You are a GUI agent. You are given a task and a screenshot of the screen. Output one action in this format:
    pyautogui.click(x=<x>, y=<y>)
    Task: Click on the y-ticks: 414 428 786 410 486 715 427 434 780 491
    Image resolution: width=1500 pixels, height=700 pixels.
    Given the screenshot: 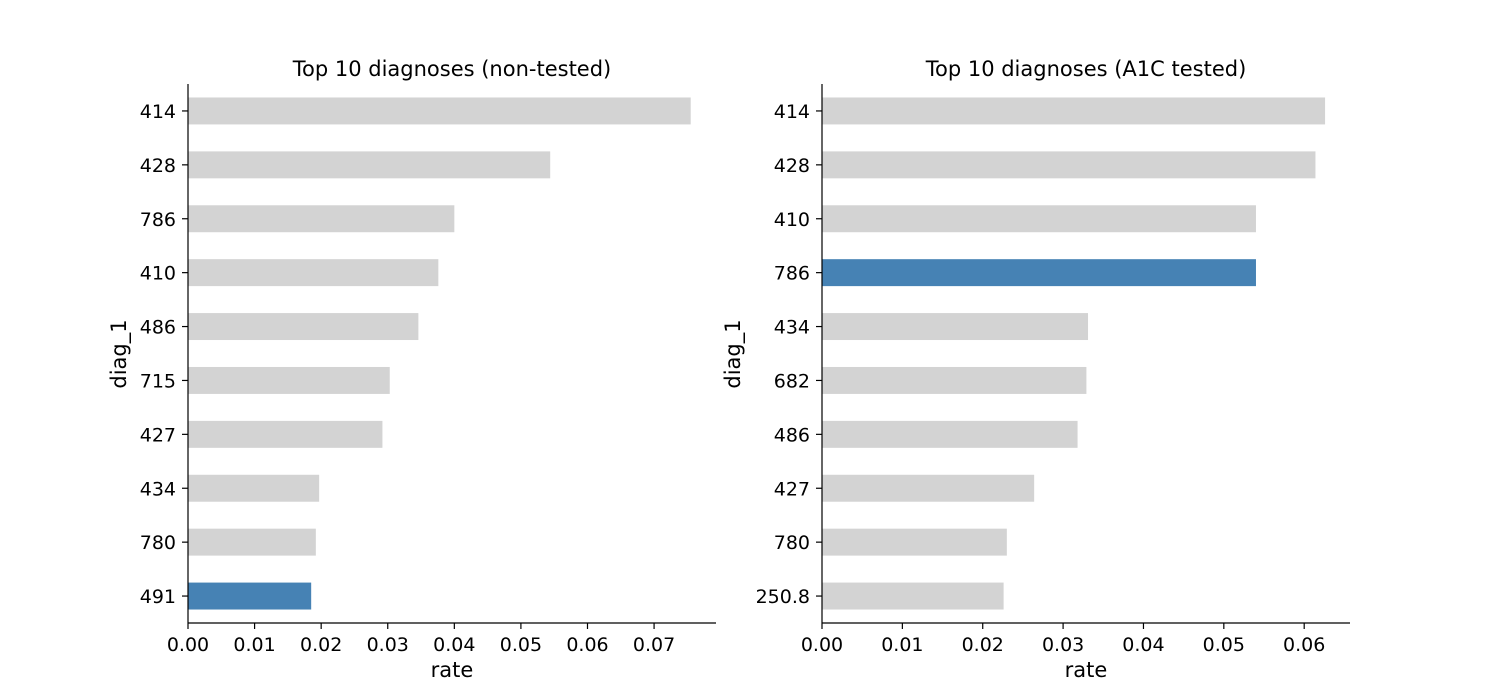 What is the action you would take?
    pyautogui.click(x=164, y=354)
    